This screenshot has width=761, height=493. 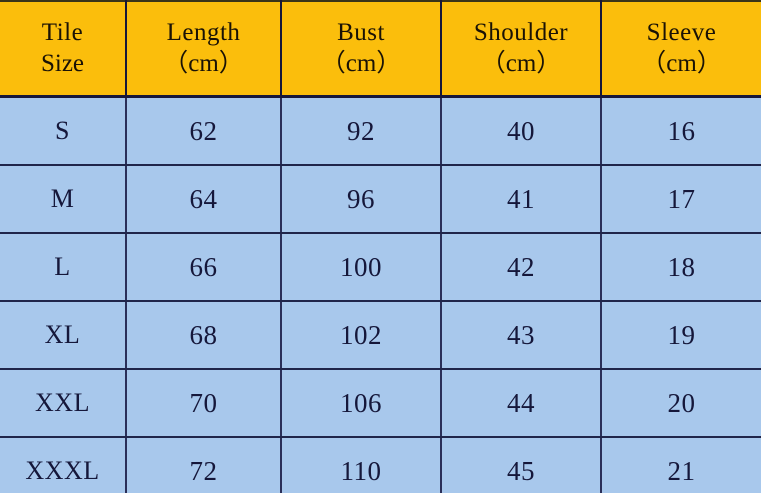 What do you see at coordinates (204, 131) in the screenshot?
I see `cell-length: 62` at bounding box center [204, 131].